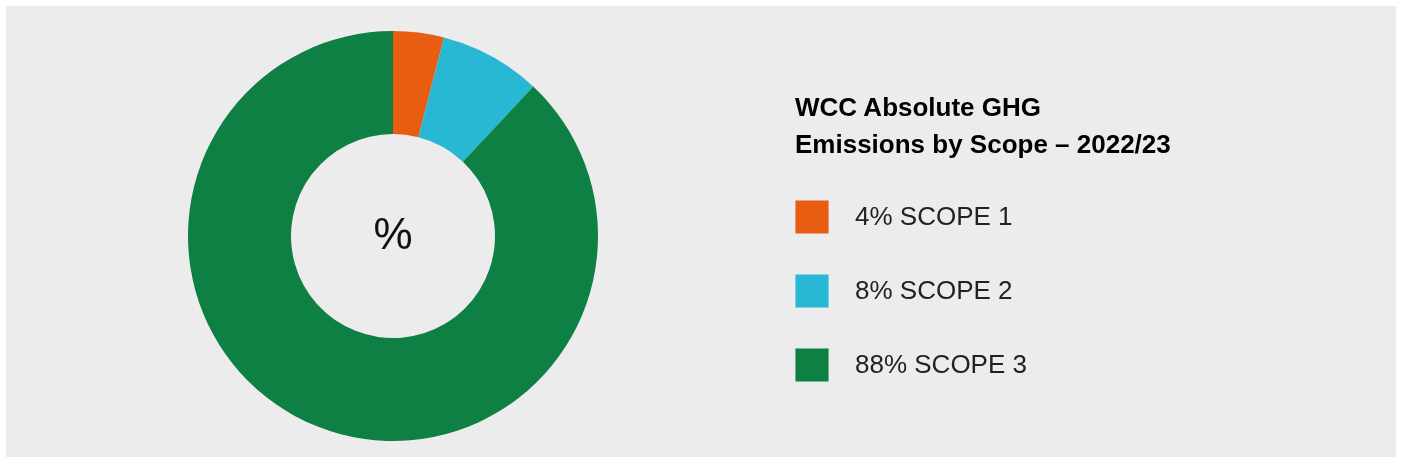  I want to click on legend-label: 88% SCOPE 3, so click(941, 364).